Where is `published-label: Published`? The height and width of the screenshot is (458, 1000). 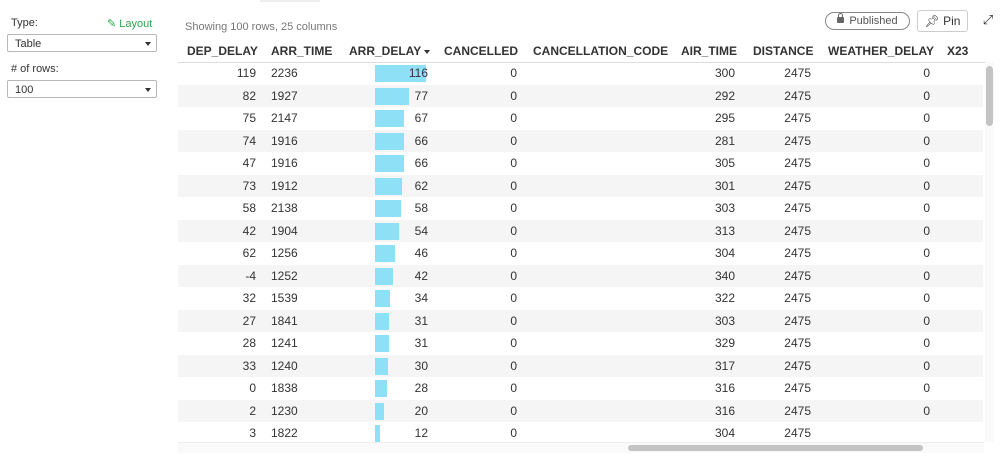
published-label: Published is located at coordinates (873, 21).